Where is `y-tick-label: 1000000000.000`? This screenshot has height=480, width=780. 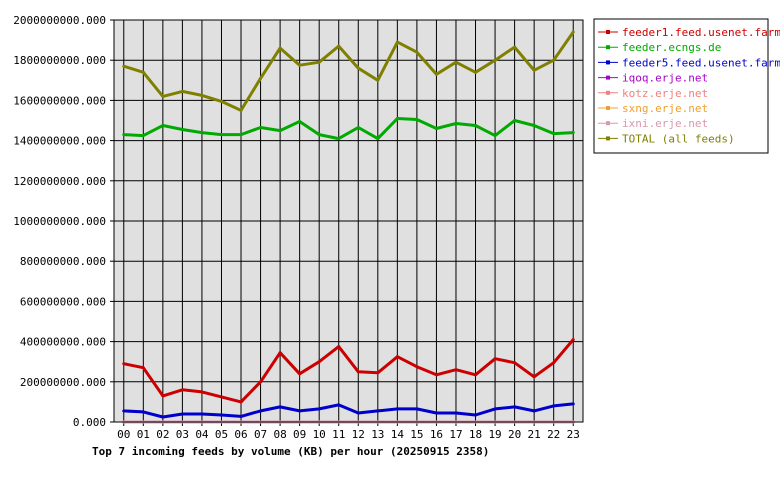 y-tick-label: 1000000000.000 is located at coordinates (59, 221).